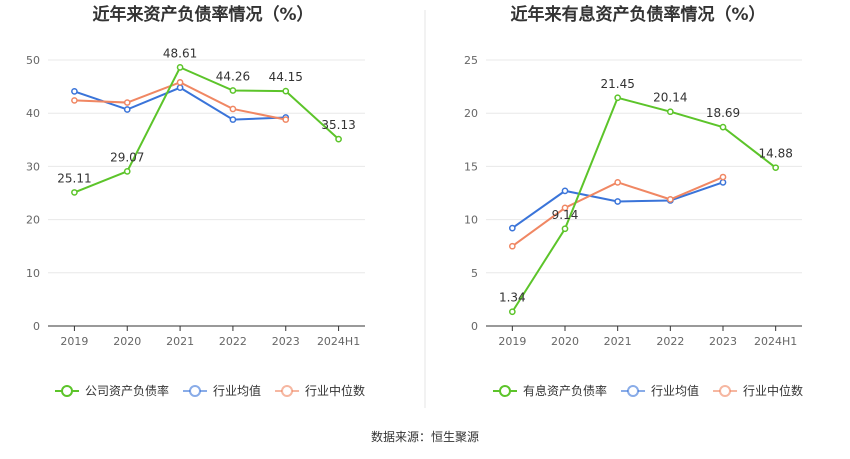 Image resolution: width=850 pixels, height=459 pixels. Describe the element at coordinates (565, 390) in the screenshot. I see `legend-label: 有息资产负债率` at that location.